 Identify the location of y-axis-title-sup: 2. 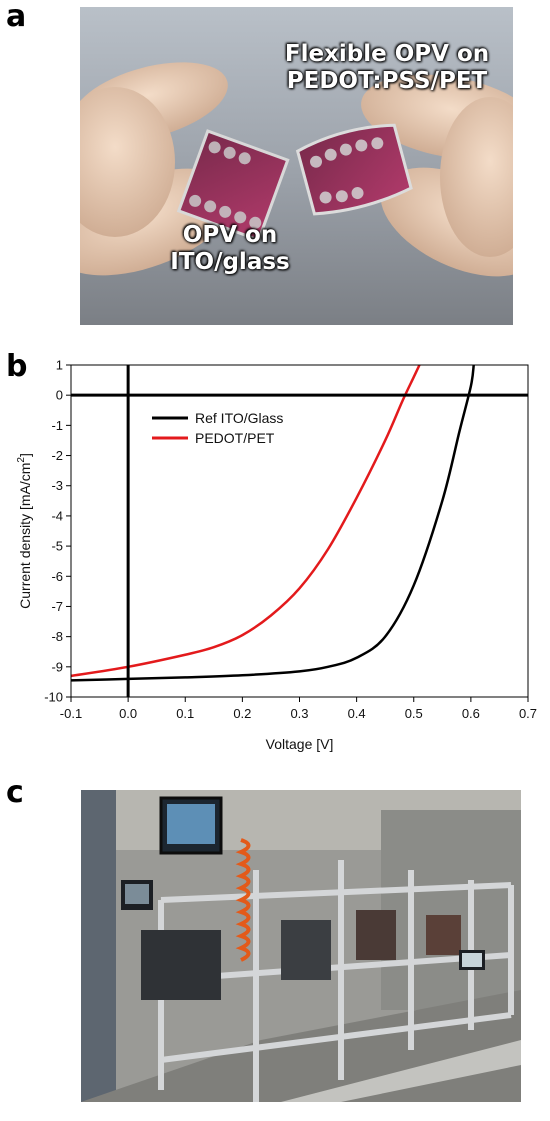
(21, 460).